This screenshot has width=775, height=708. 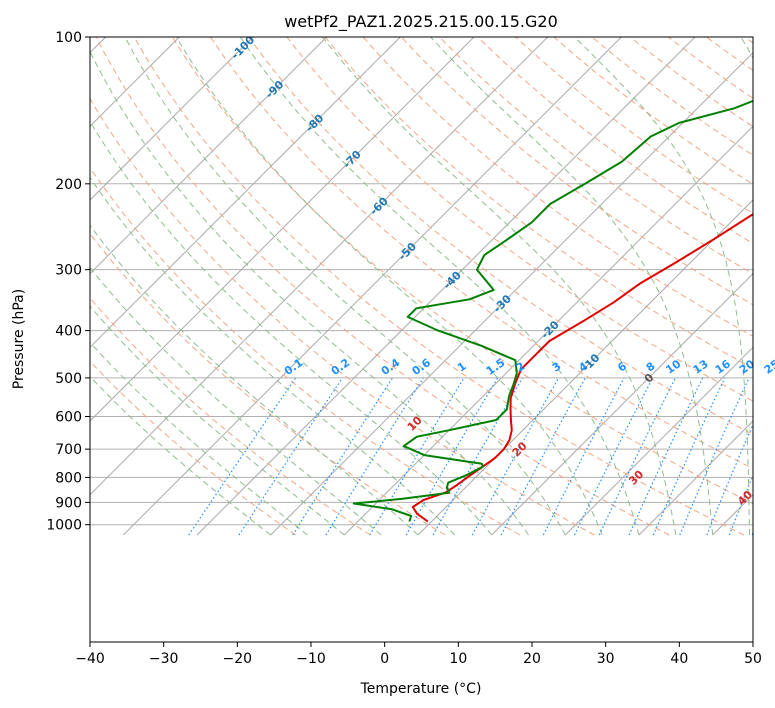 What do you see at coordinates (64, 526) in the screenshot?
I see `y-tick-label: 1000` at bounding box center [64, 526].